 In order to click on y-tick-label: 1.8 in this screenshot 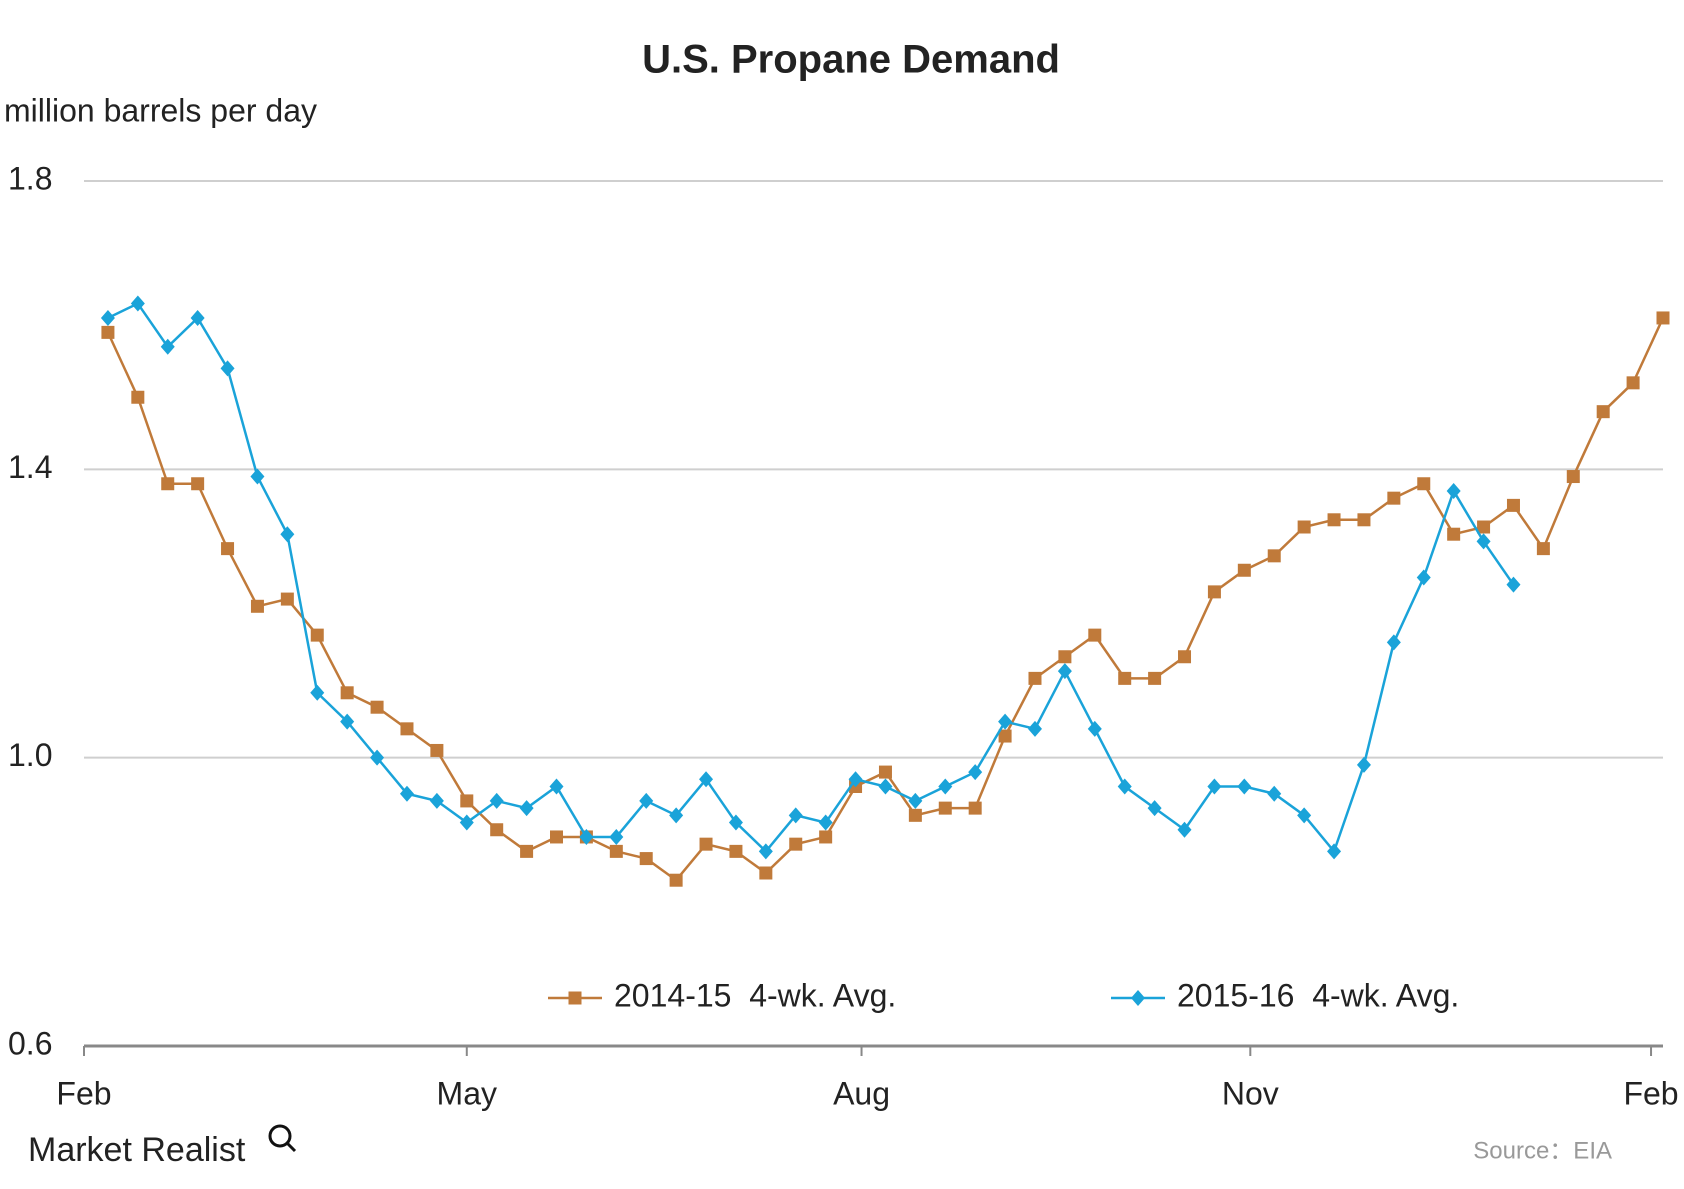, I will do `click(30, 178)`.